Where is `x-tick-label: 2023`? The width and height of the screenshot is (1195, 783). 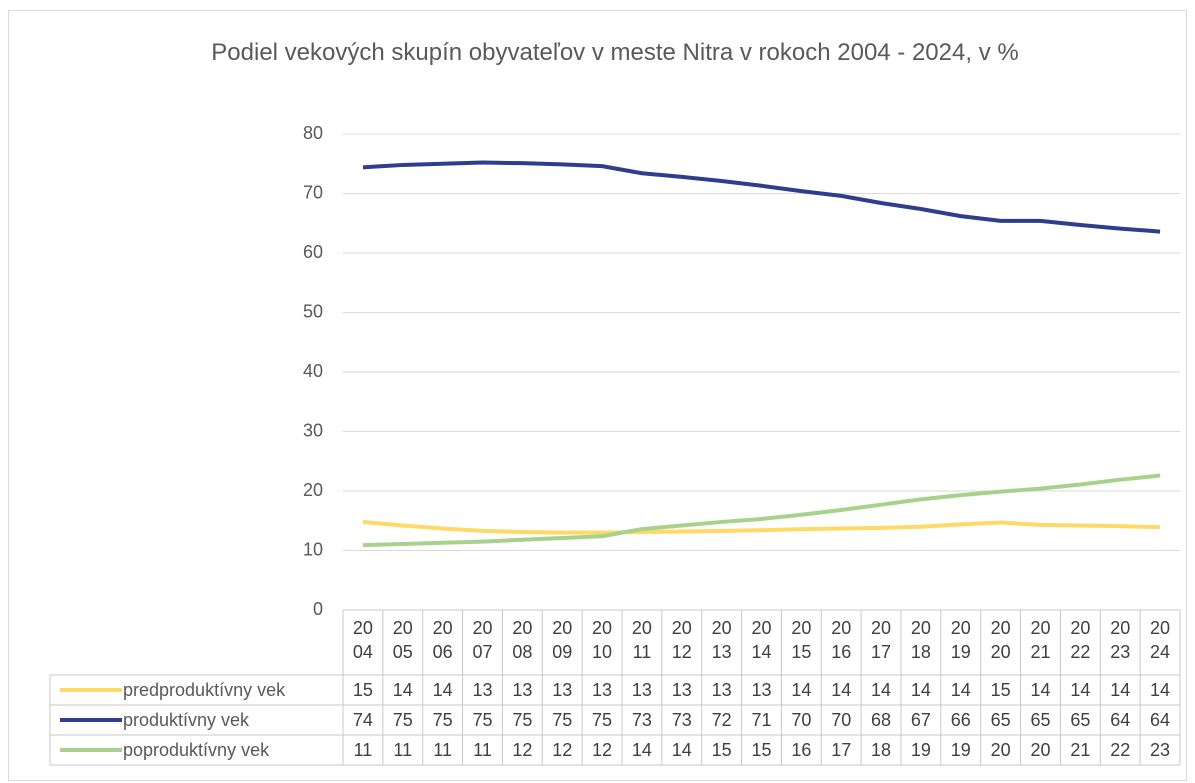
x-tick-label: 2023 is located at coordinates (1120, 640).